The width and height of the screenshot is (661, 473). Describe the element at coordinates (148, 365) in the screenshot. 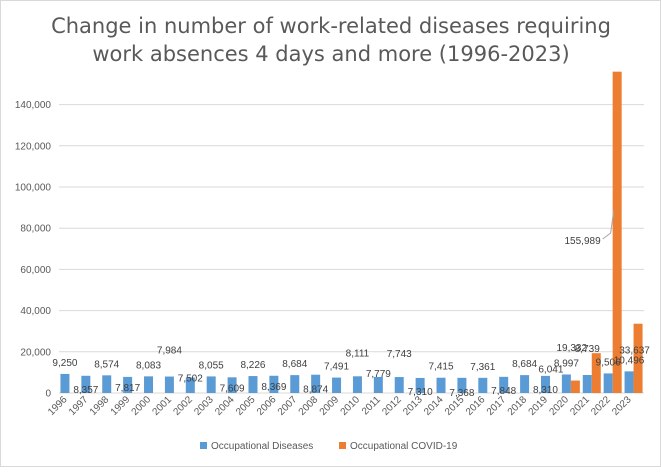

I see `data-label-occupational-diseases: 8,083` at that location.